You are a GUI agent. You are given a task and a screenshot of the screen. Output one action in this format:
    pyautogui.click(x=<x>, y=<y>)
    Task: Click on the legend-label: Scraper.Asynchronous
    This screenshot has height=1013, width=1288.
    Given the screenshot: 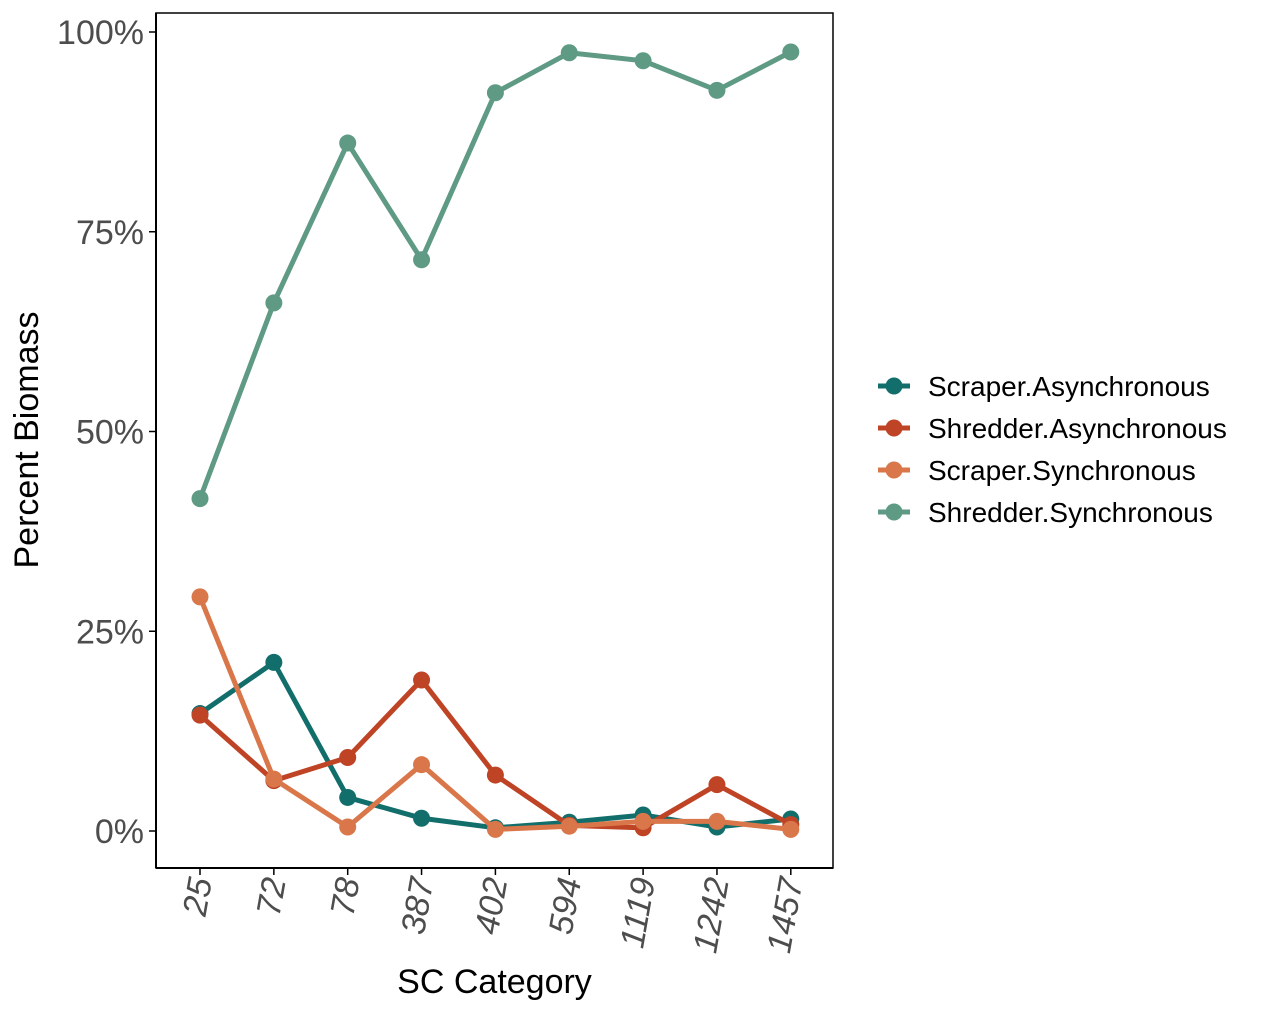 What is the action you would take?
    pyautogui.click(x=1069, y=386)
    